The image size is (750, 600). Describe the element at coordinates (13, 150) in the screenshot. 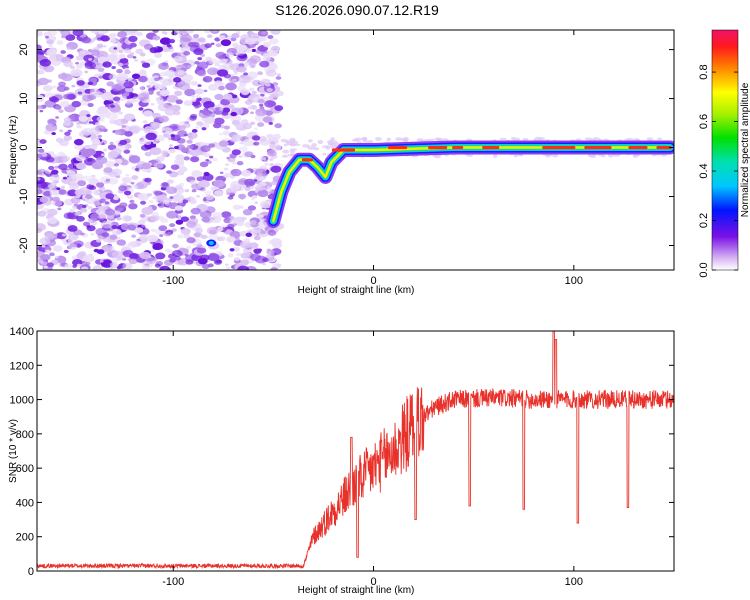

I see `spectrogram-y-label: Frequency (Hz)` at that location.